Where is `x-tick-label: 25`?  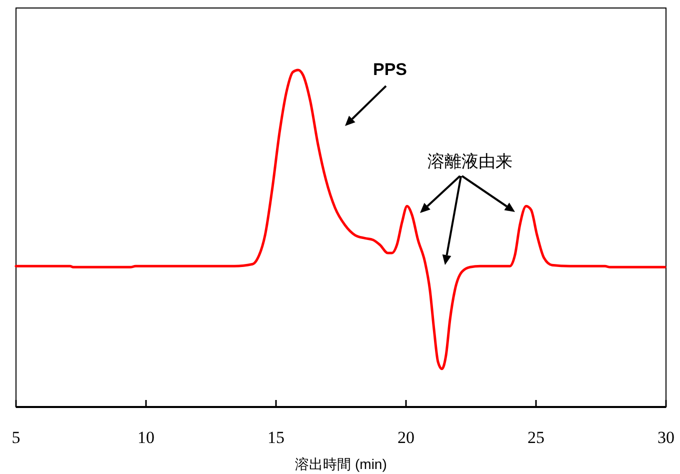
x-tick-label: 25 is located at coordinates (536, 437).